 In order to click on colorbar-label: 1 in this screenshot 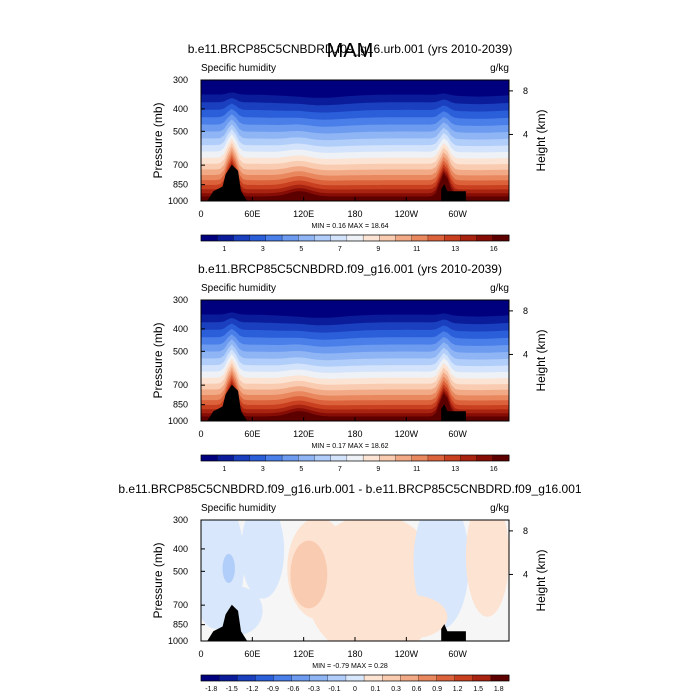, I will do `click(224, 469)`.